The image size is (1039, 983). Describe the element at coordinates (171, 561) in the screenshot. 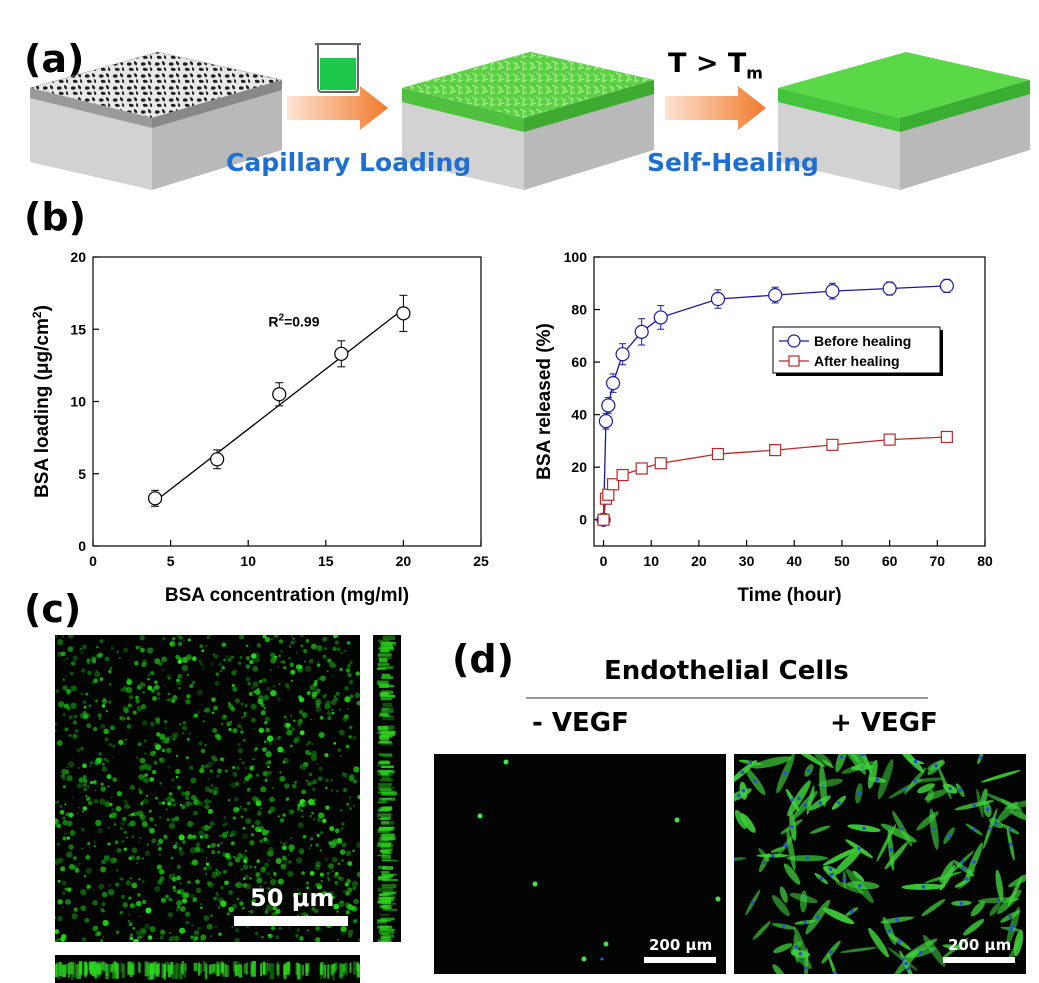

I see `x-tick-label: 5` at that location.